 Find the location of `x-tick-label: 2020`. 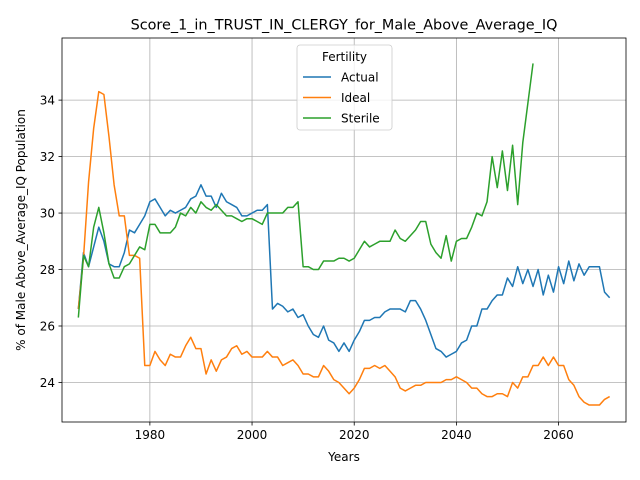

x-tick-label: 2020 is located at coordinates (354, 435).